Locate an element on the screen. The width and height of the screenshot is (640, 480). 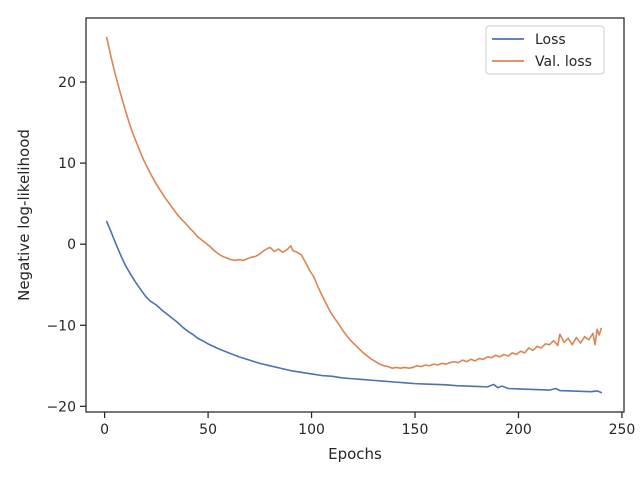
x-tick-label: 100 is located at coordinates (311, 430).